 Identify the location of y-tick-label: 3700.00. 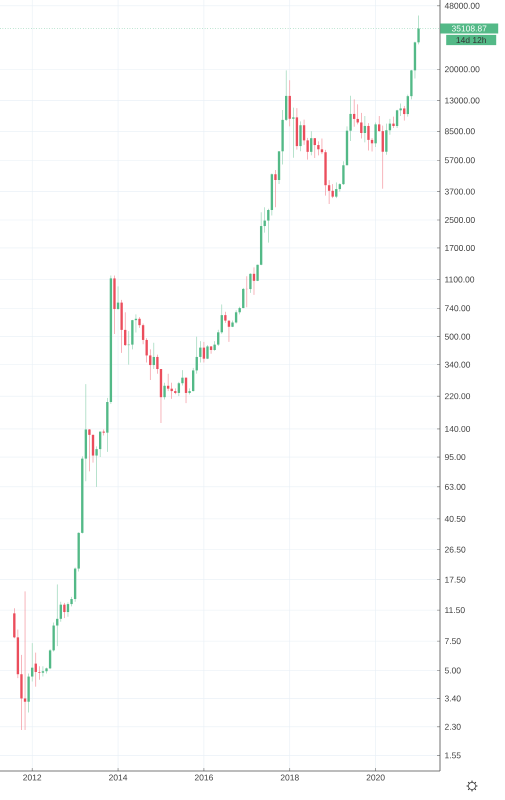
(459, 191).